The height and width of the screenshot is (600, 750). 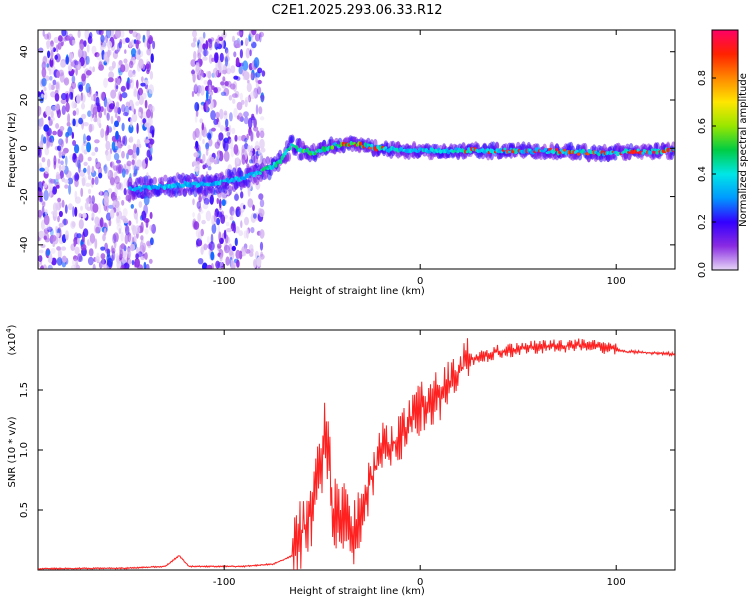 What do you see at coordinates (420, 582) in the screenshot?
I see `x-tick-label: 0` at bounding box center [420, 582].